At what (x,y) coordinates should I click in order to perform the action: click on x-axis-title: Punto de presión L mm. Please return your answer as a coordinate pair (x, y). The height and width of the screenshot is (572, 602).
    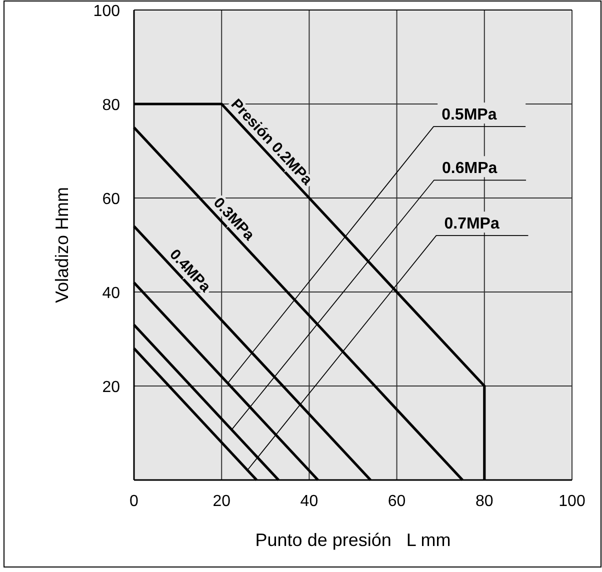
    Looking at the image, I should click on (353, 540).